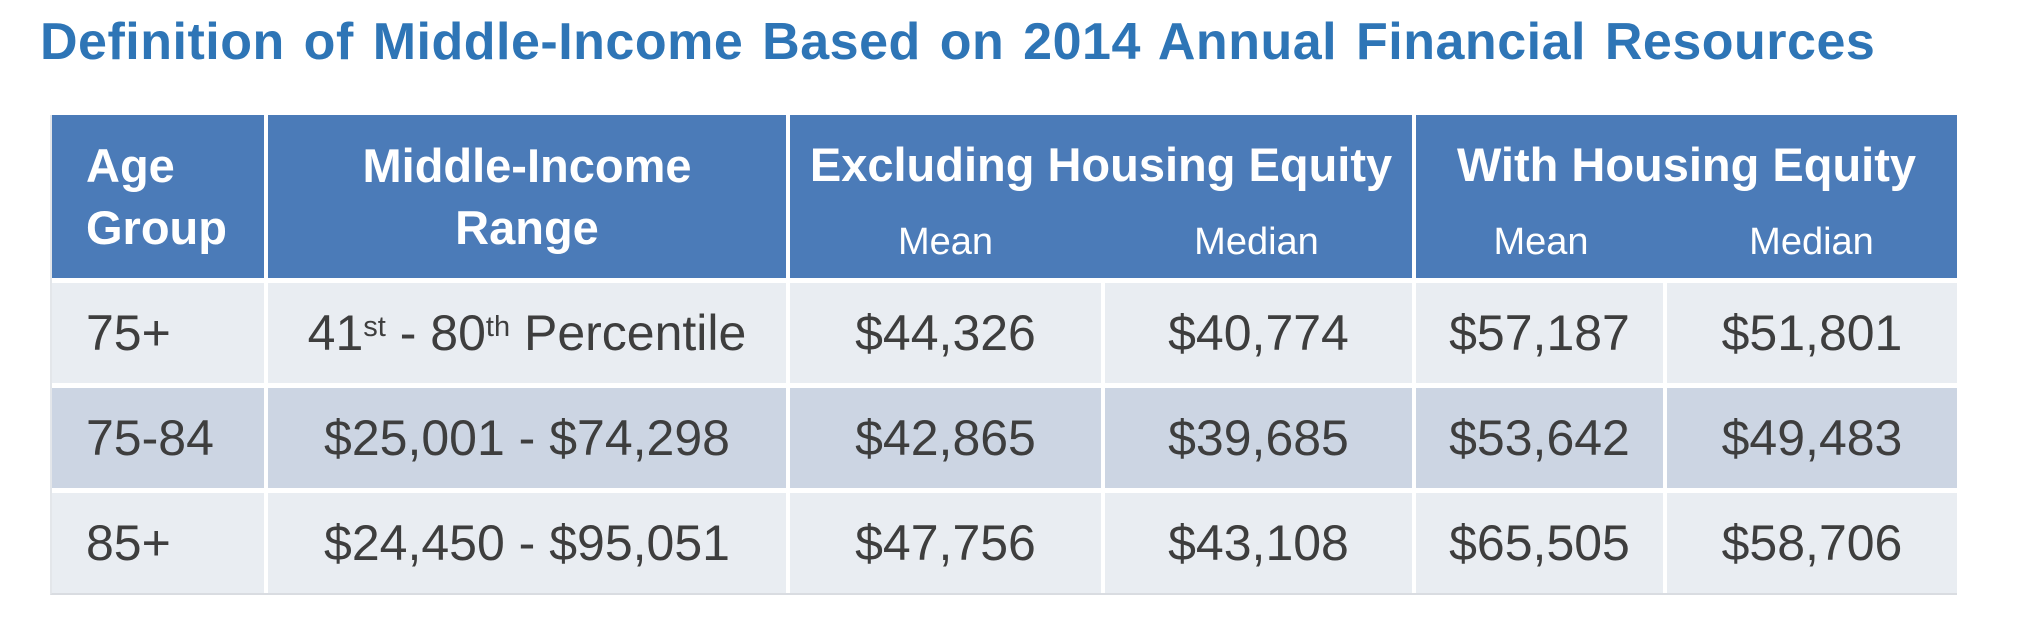  What do you see at coordinates (1101, 242) in the screenshot?
I see `subheader-row-excluding: Mean Median` at bounding box center [1101, 242].